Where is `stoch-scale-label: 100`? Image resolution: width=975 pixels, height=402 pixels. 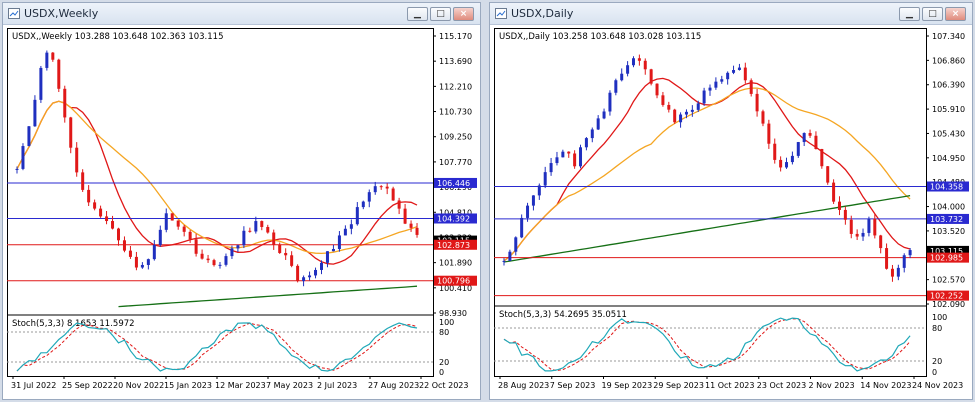 stoch-scale-label: 100 is located at coordinates (939, 317).